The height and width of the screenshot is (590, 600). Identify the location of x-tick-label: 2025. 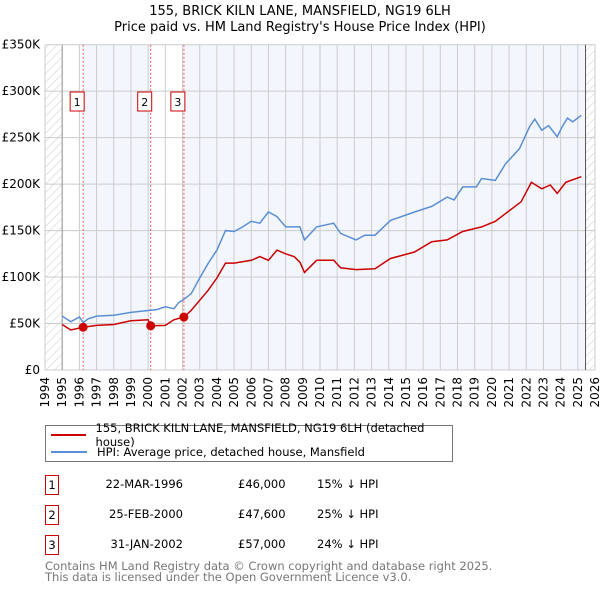
(578, 392).